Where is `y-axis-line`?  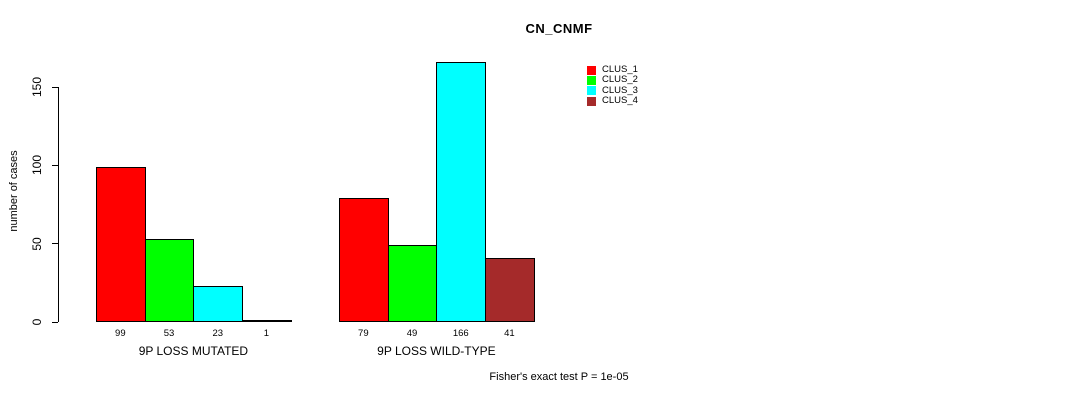 y-axis-line is located at coordinates (58, 204).